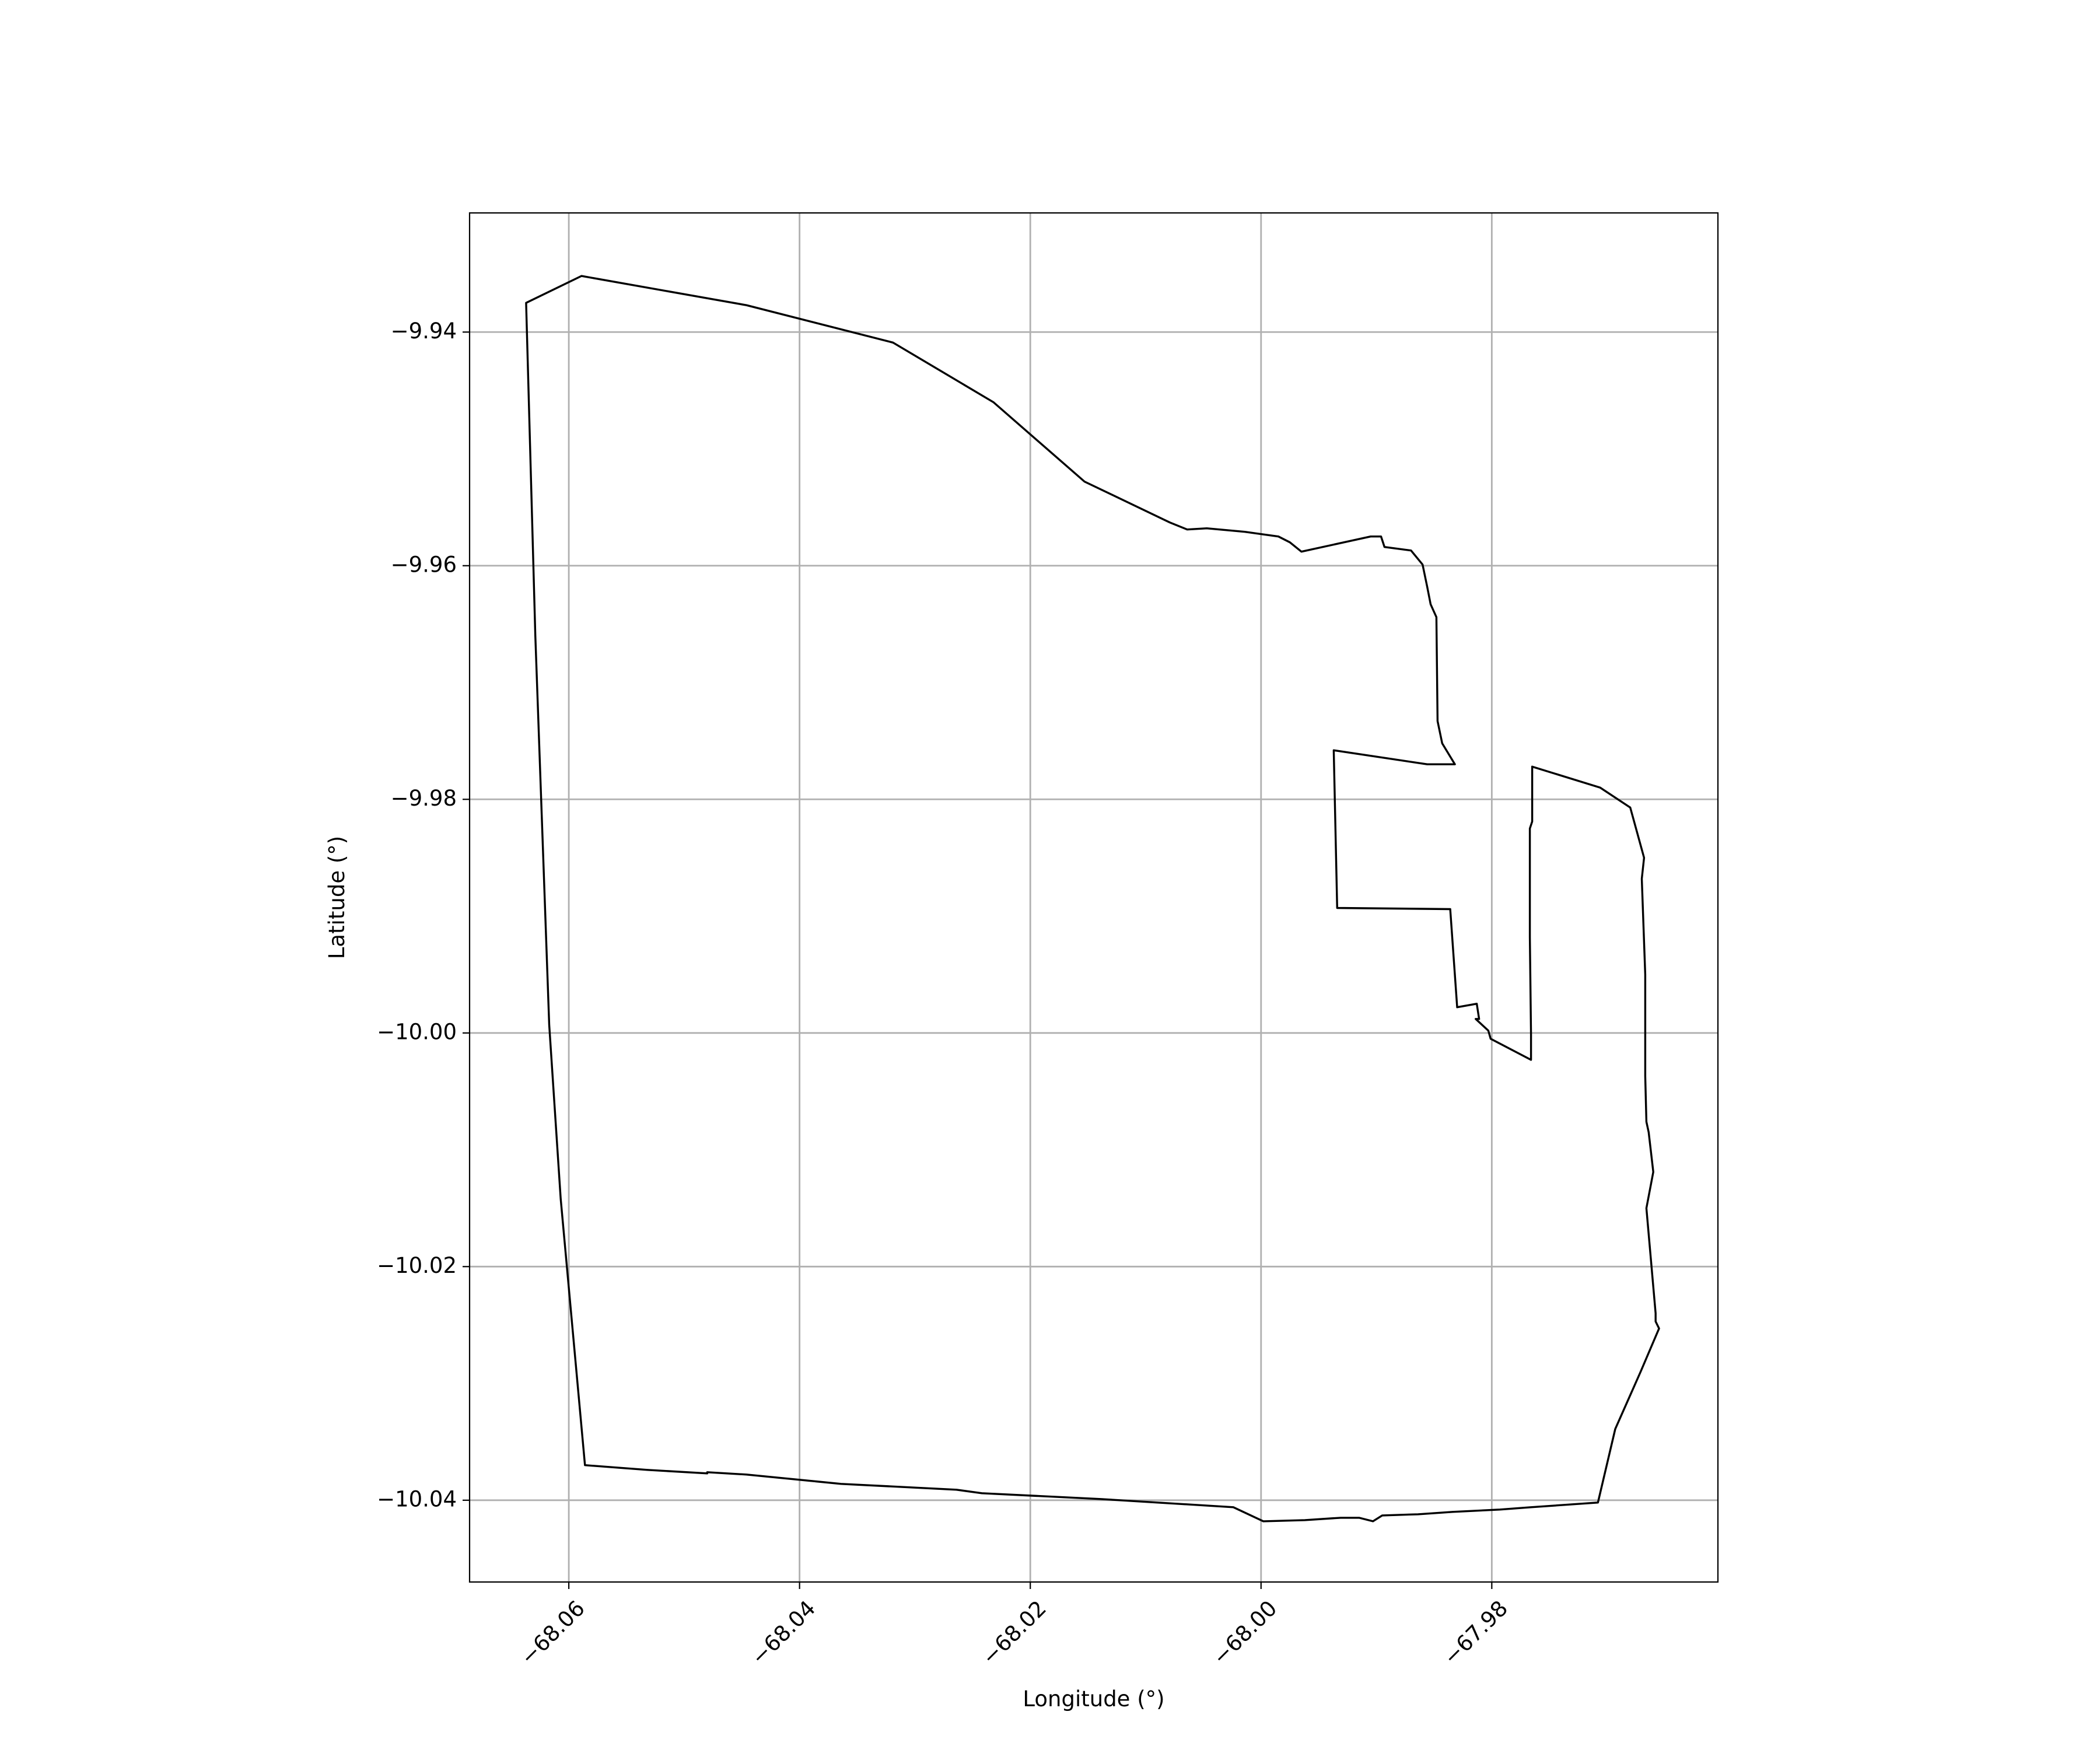  I want to click on y-tick-label: −9.98, so click(424, 799).